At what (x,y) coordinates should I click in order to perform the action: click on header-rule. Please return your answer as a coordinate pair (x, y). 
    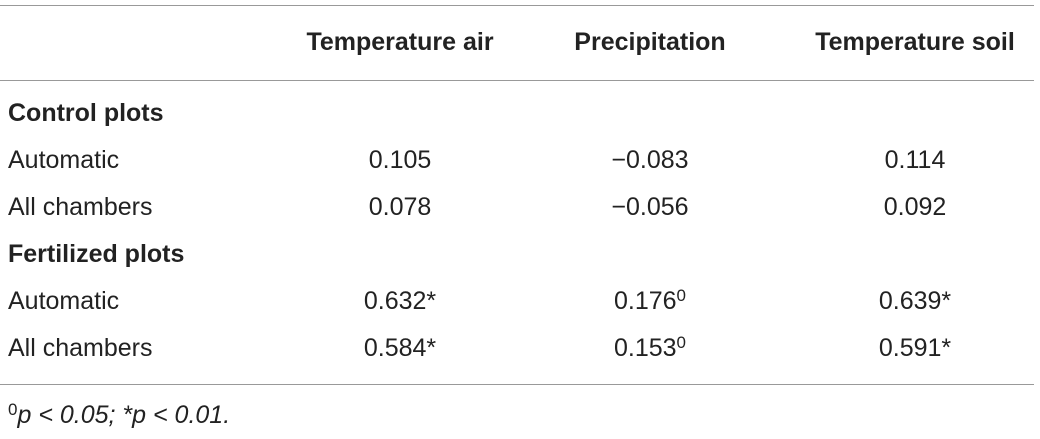
    Looking at the image, I should click on (517, 80).